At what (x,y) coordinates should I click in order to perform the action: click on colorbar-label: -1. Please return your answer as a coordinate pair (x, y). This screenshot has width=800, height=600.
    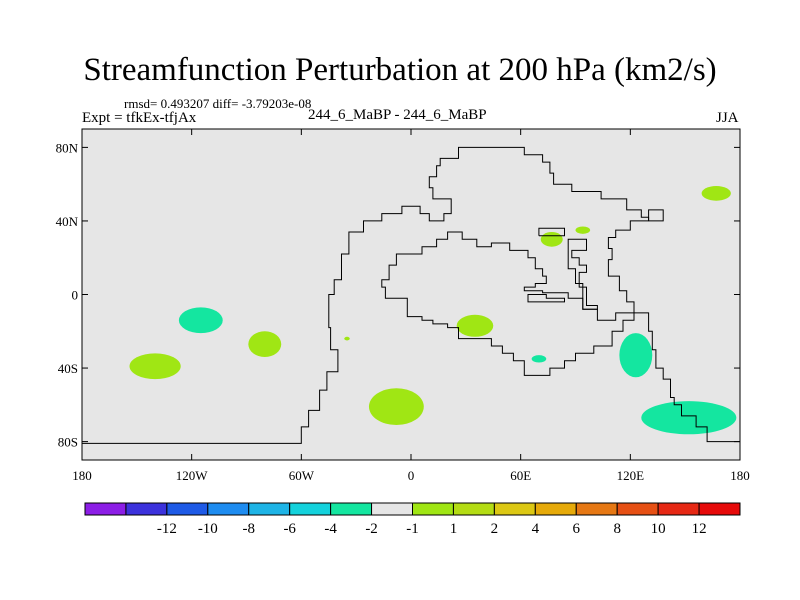
    Looking at the image, I should click on (412, 529).